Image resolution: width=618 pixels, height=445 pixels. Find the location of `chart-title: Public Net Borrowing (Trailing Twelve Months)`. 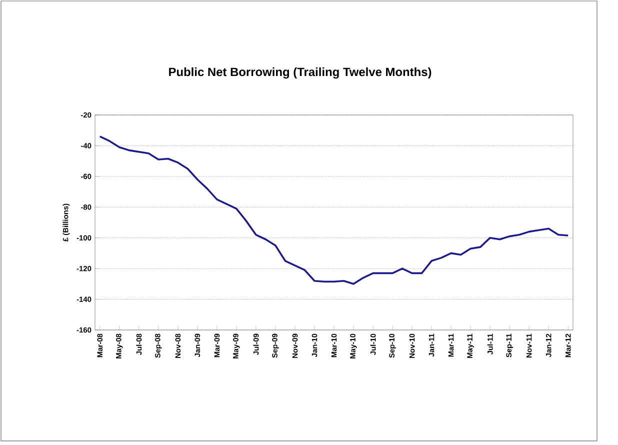

chart-title: Public Net Borrowing (Trailing Twelve Months) is located at coordinates (300, 73).